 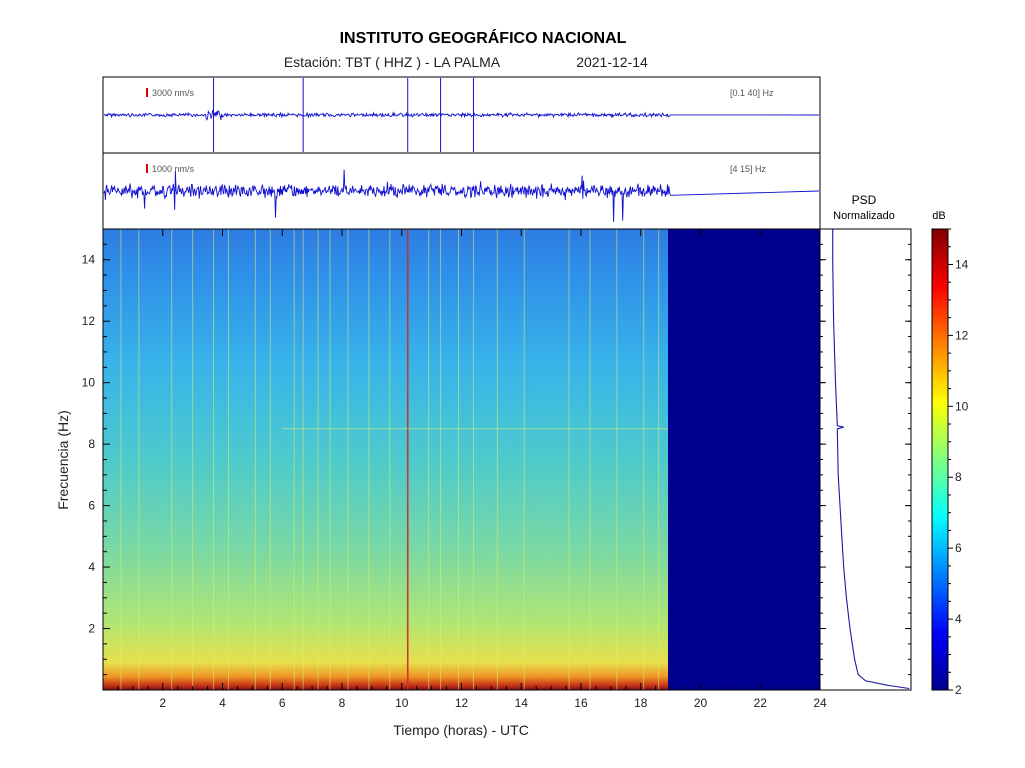 I want to click on x-tick-label: 18, so click(x=641, y=703).